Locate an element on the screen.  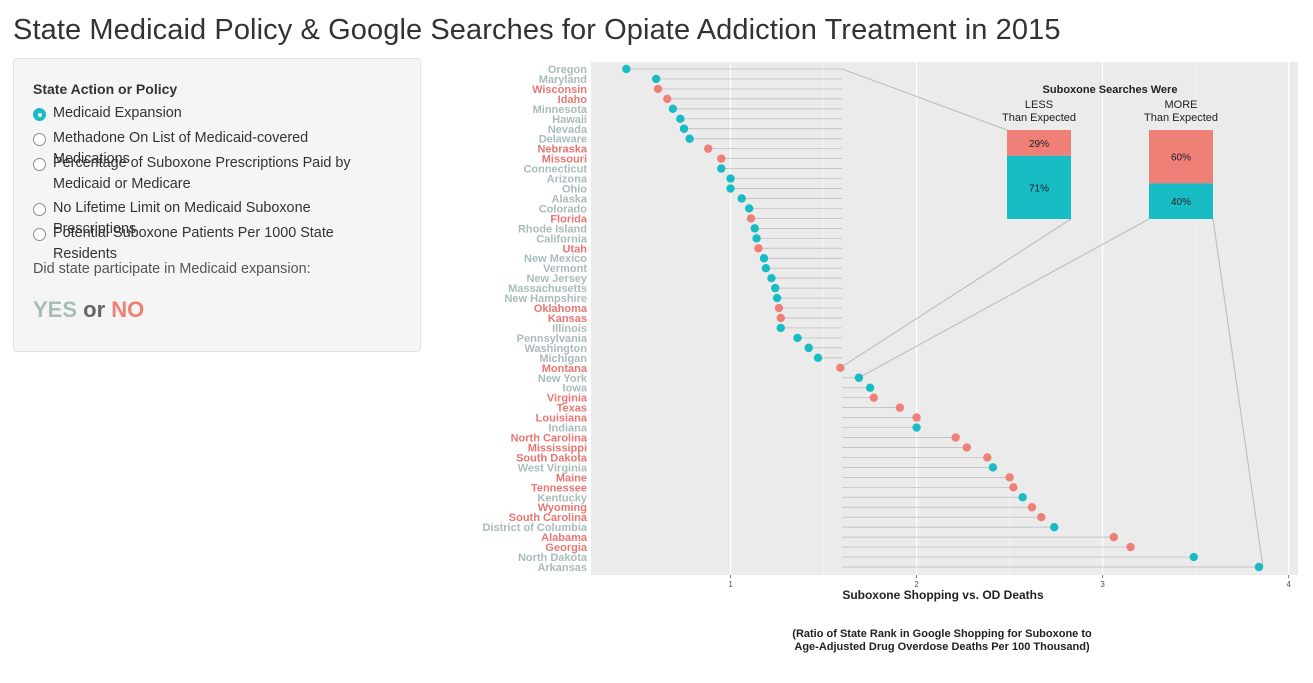
point-california is located at coordinates (756, 238).